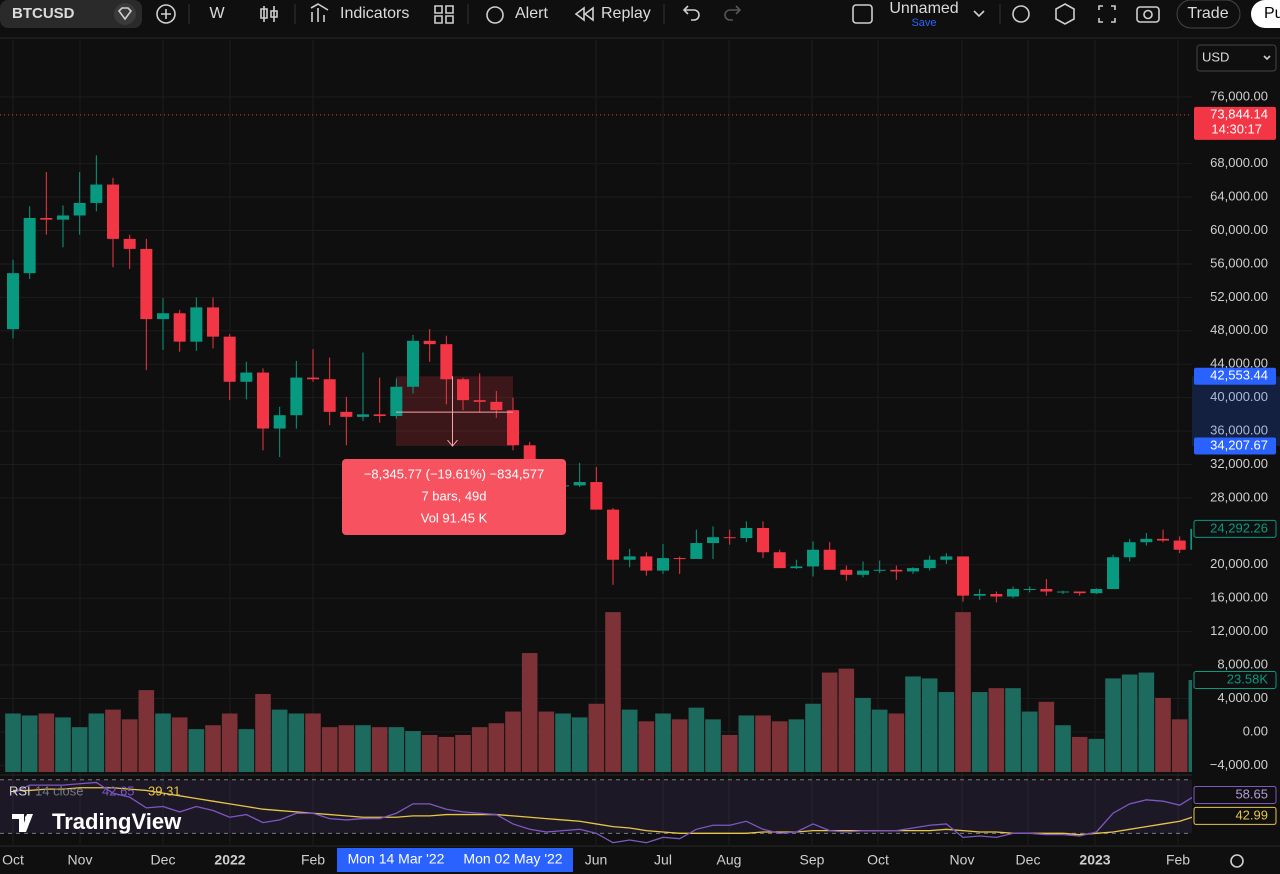  Describe the element at coordinates (1239, 496) in the screenshot. I see `price-tick-label: 28,000.00` at that location.